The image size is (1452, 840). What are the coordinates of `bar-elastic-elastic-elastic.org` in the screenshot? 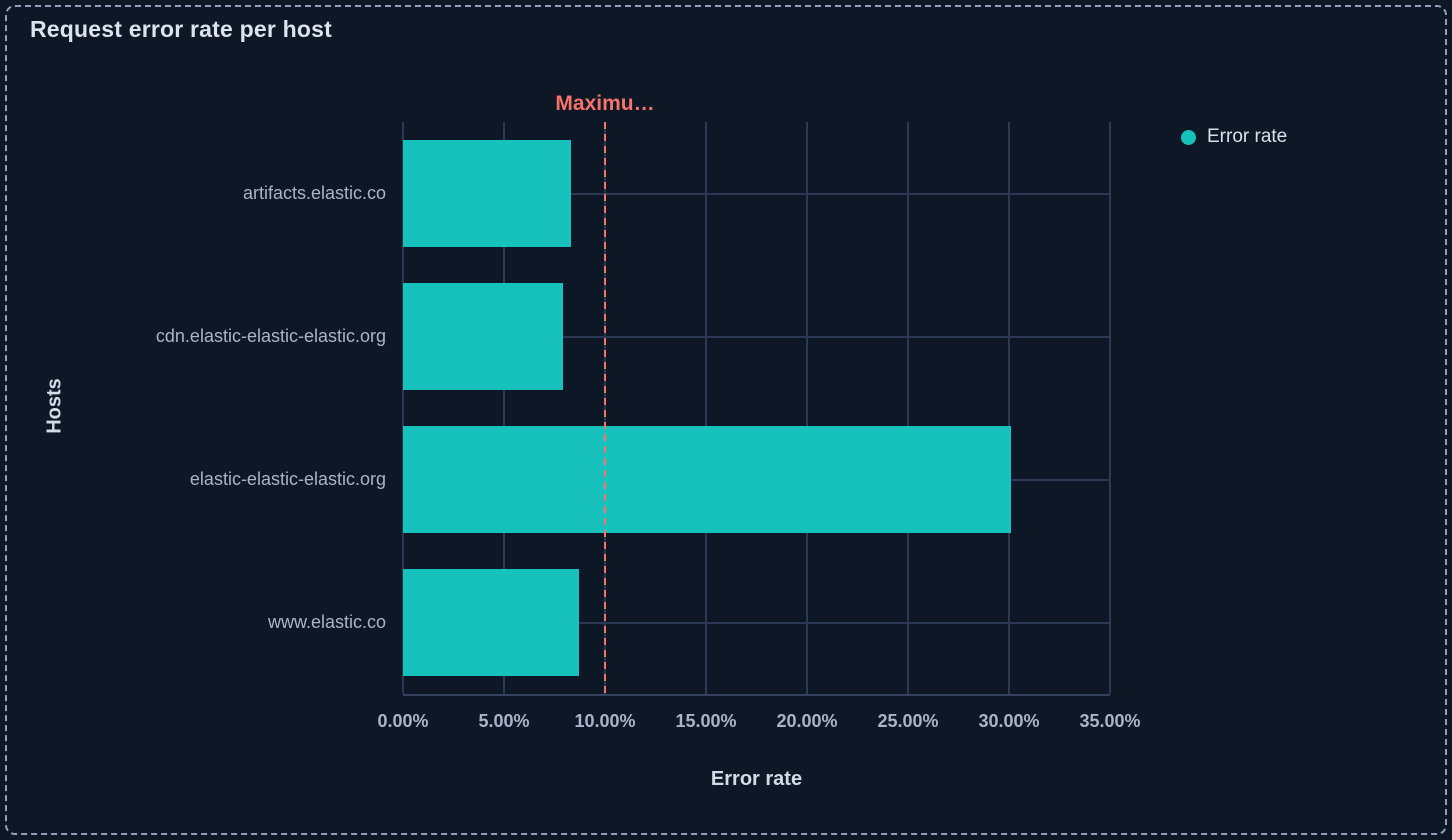 It's located at (707, 479).